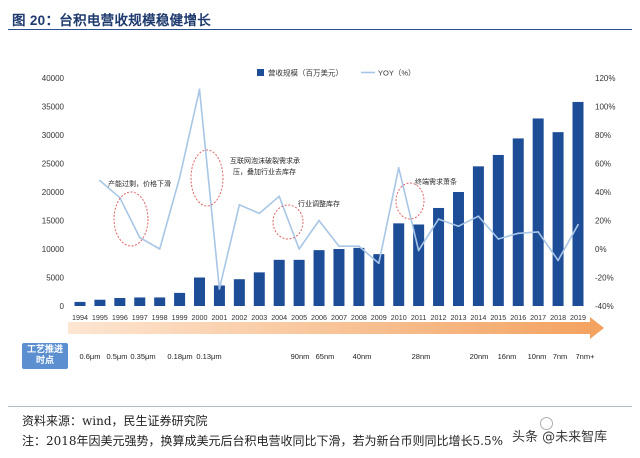 The image size is (640, 458). What do you see at coordinates (200, 291) in the screenshot?
I see `bar-2000` at bounding box center [200, 291].